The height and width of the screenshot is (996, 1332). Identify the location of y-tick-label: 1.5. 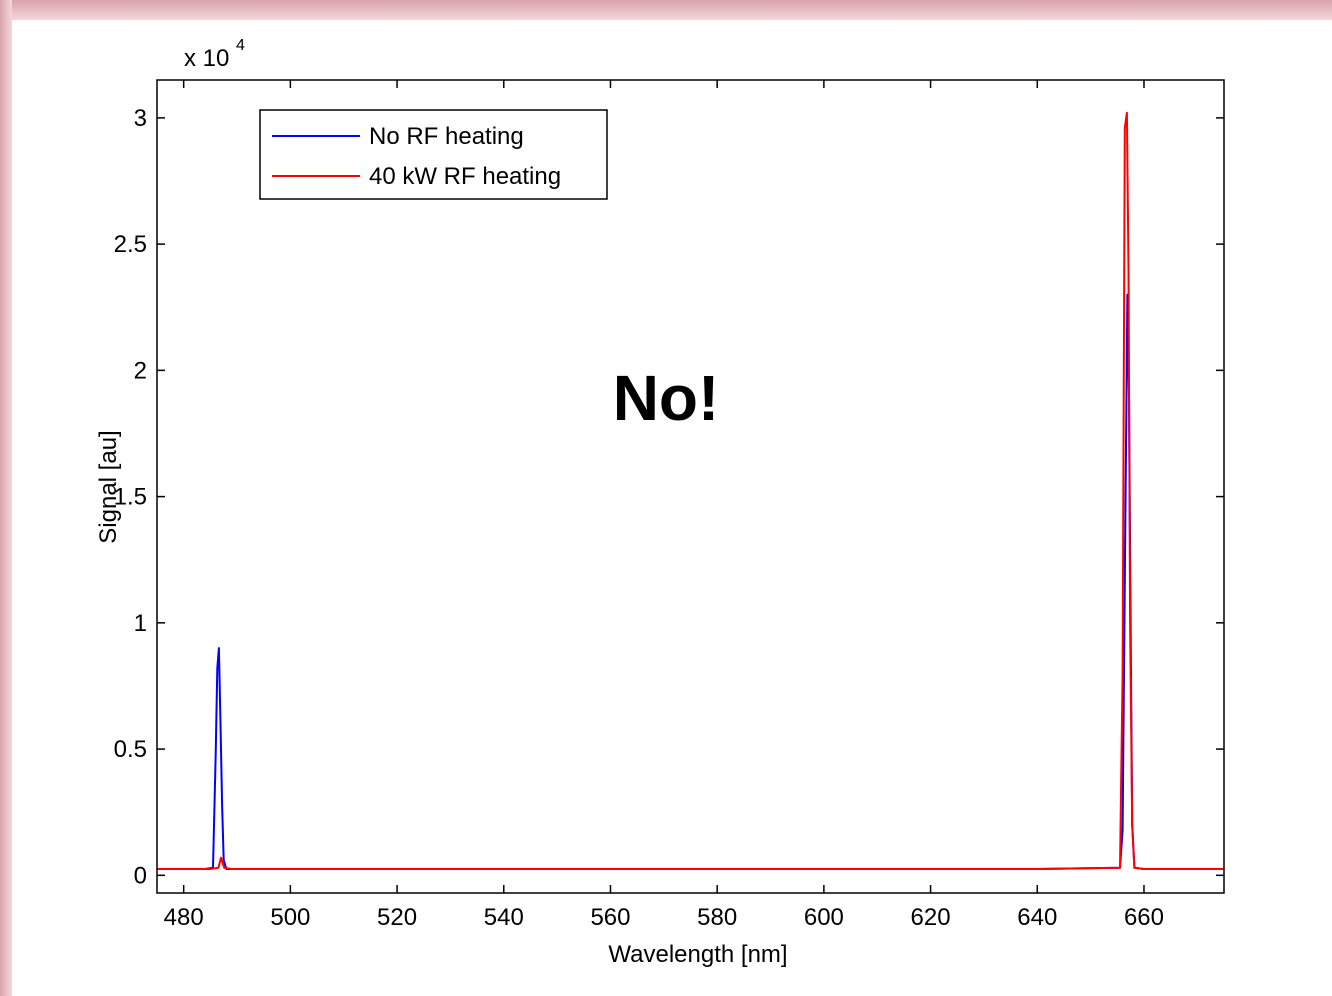
(130, 497).